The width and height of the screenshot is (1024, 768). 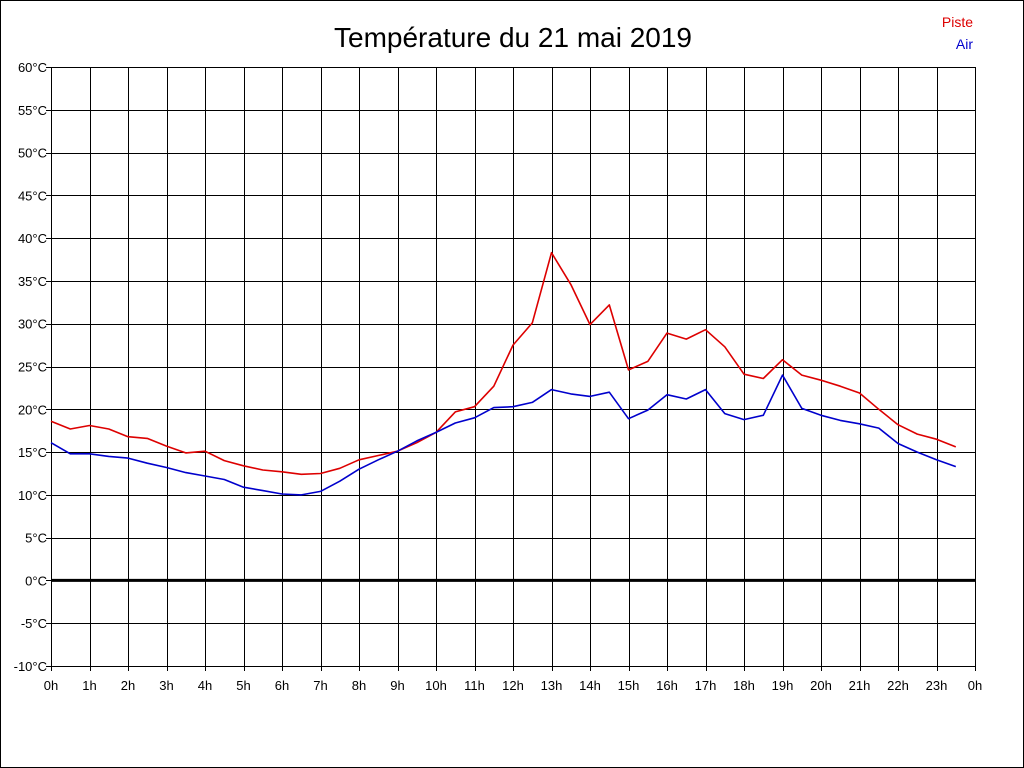 What do you see at coordinates (964, 44) in the screenshot?
I see `legend-air: Air` at bounding box center [964, 44].